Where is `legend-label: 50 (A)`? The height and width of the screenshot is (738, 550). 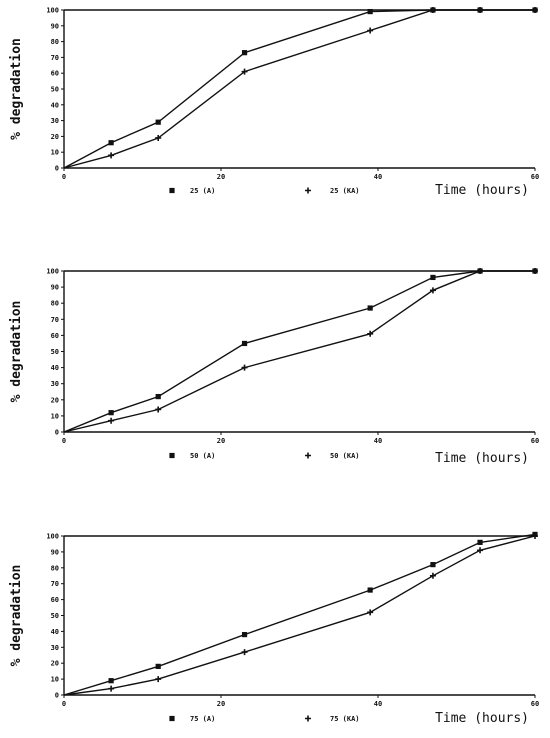
legend-label: 50 (A) is located at coordinates (202, 456).